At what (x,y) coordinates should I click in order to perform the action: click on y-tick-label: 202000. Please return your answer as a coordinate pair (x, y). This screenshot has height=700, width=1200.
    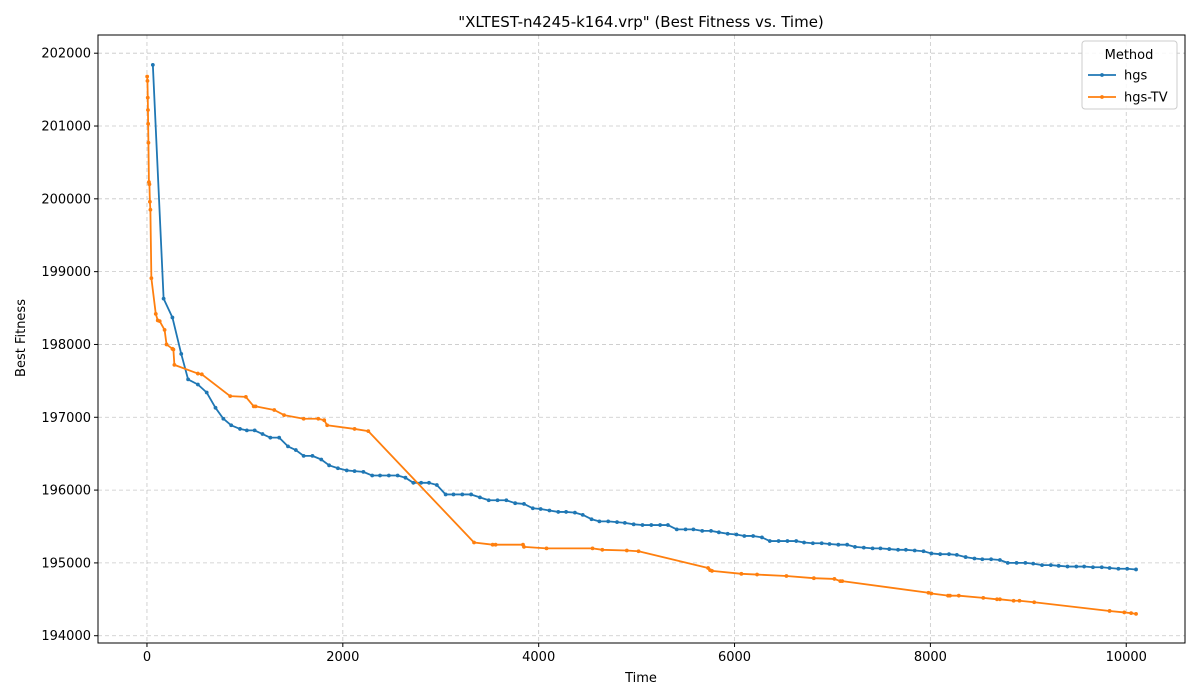
    Looking at the image, I should click on (66, 54).